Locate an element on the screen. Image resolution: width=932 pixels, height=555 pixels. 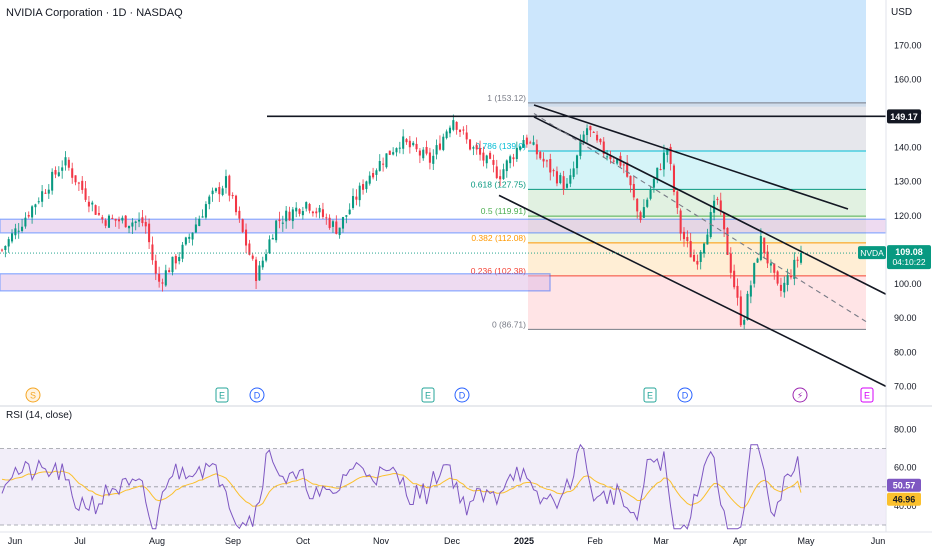
fib-band is located at coordinates (697, 127).